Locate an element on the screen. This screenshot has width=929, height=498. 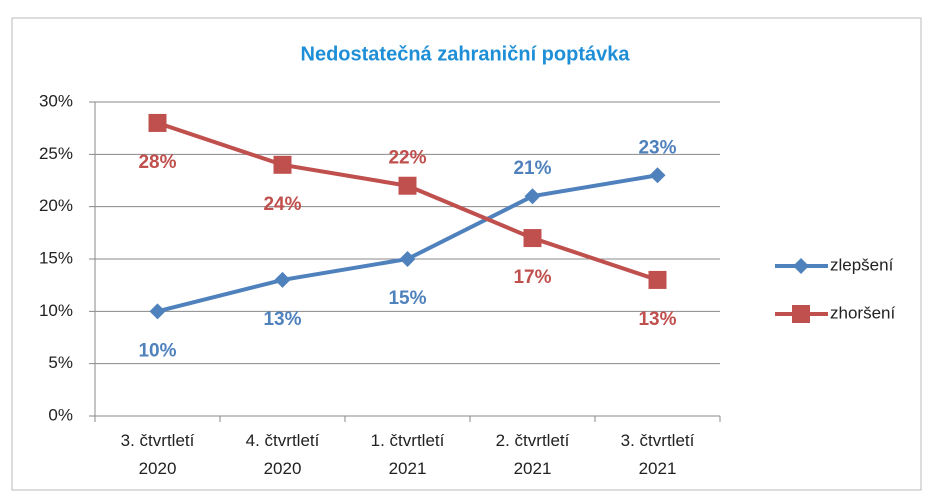
legend-label: zlepšení is located at coordinates (862, 264).